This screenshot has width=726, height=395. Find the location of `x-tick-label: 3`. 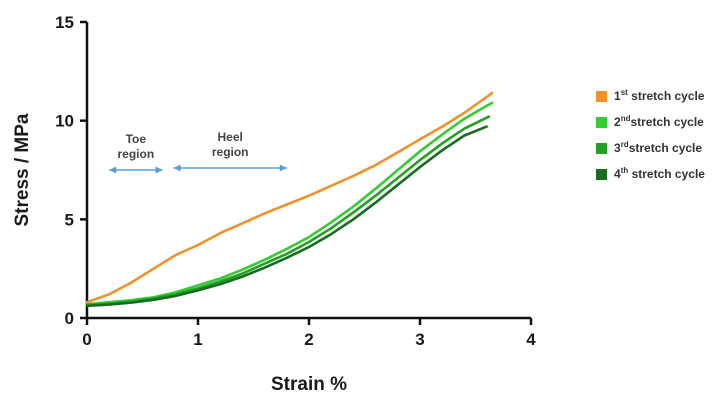

x-tick-label: 3 is located at coordinates (419, 339).